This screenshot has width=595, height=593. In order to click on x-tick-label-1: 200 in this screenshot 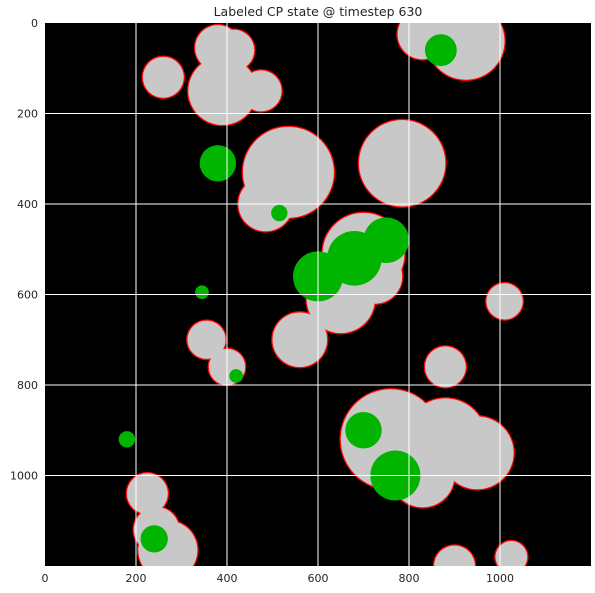, I will do `click(136, 578)`.